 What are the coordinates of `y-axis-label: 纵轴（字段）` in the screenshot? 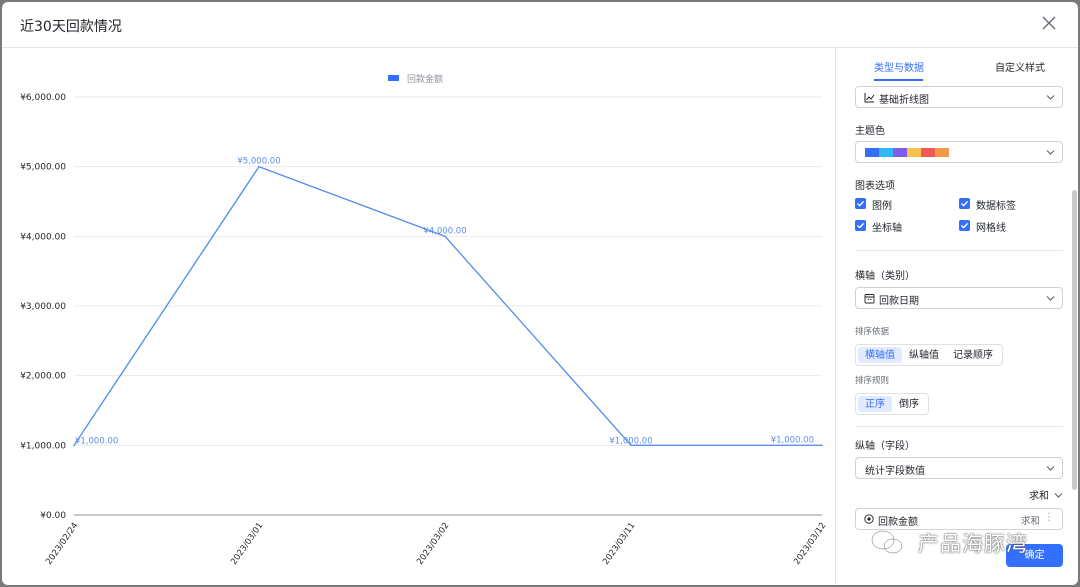 It's located at (885, 446).